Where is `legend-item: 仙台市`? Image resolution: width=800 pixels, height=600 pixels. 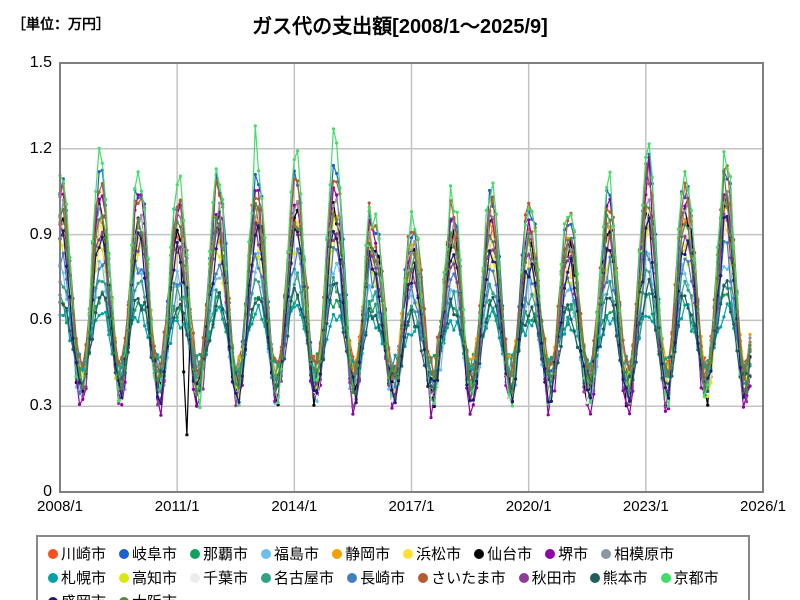 legend-item: 仙台市 is located at coordinates (503, 553).